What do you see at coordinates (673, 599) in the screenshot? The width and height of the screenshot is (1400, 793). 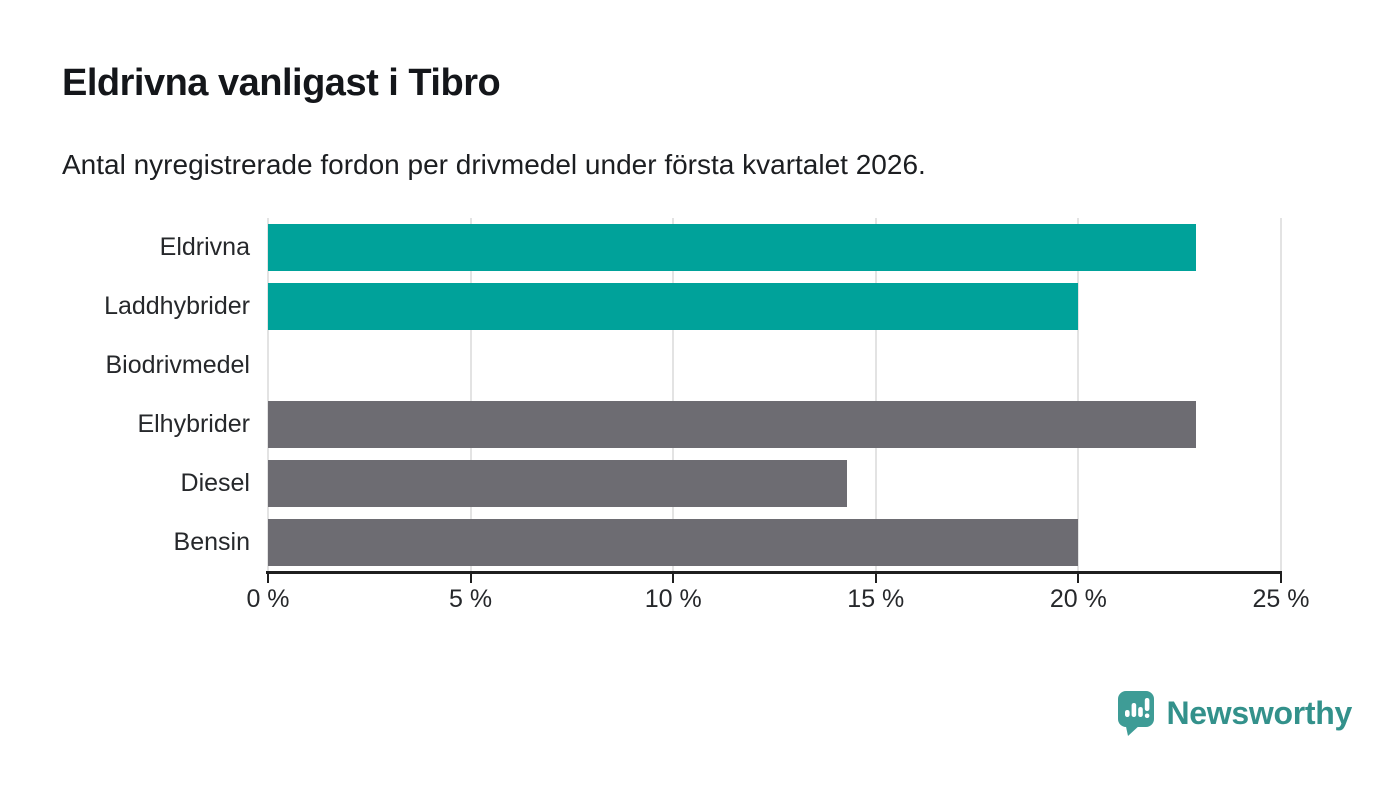 I see `axis-tick-label: 10 %` at bounding box center [673, 599].